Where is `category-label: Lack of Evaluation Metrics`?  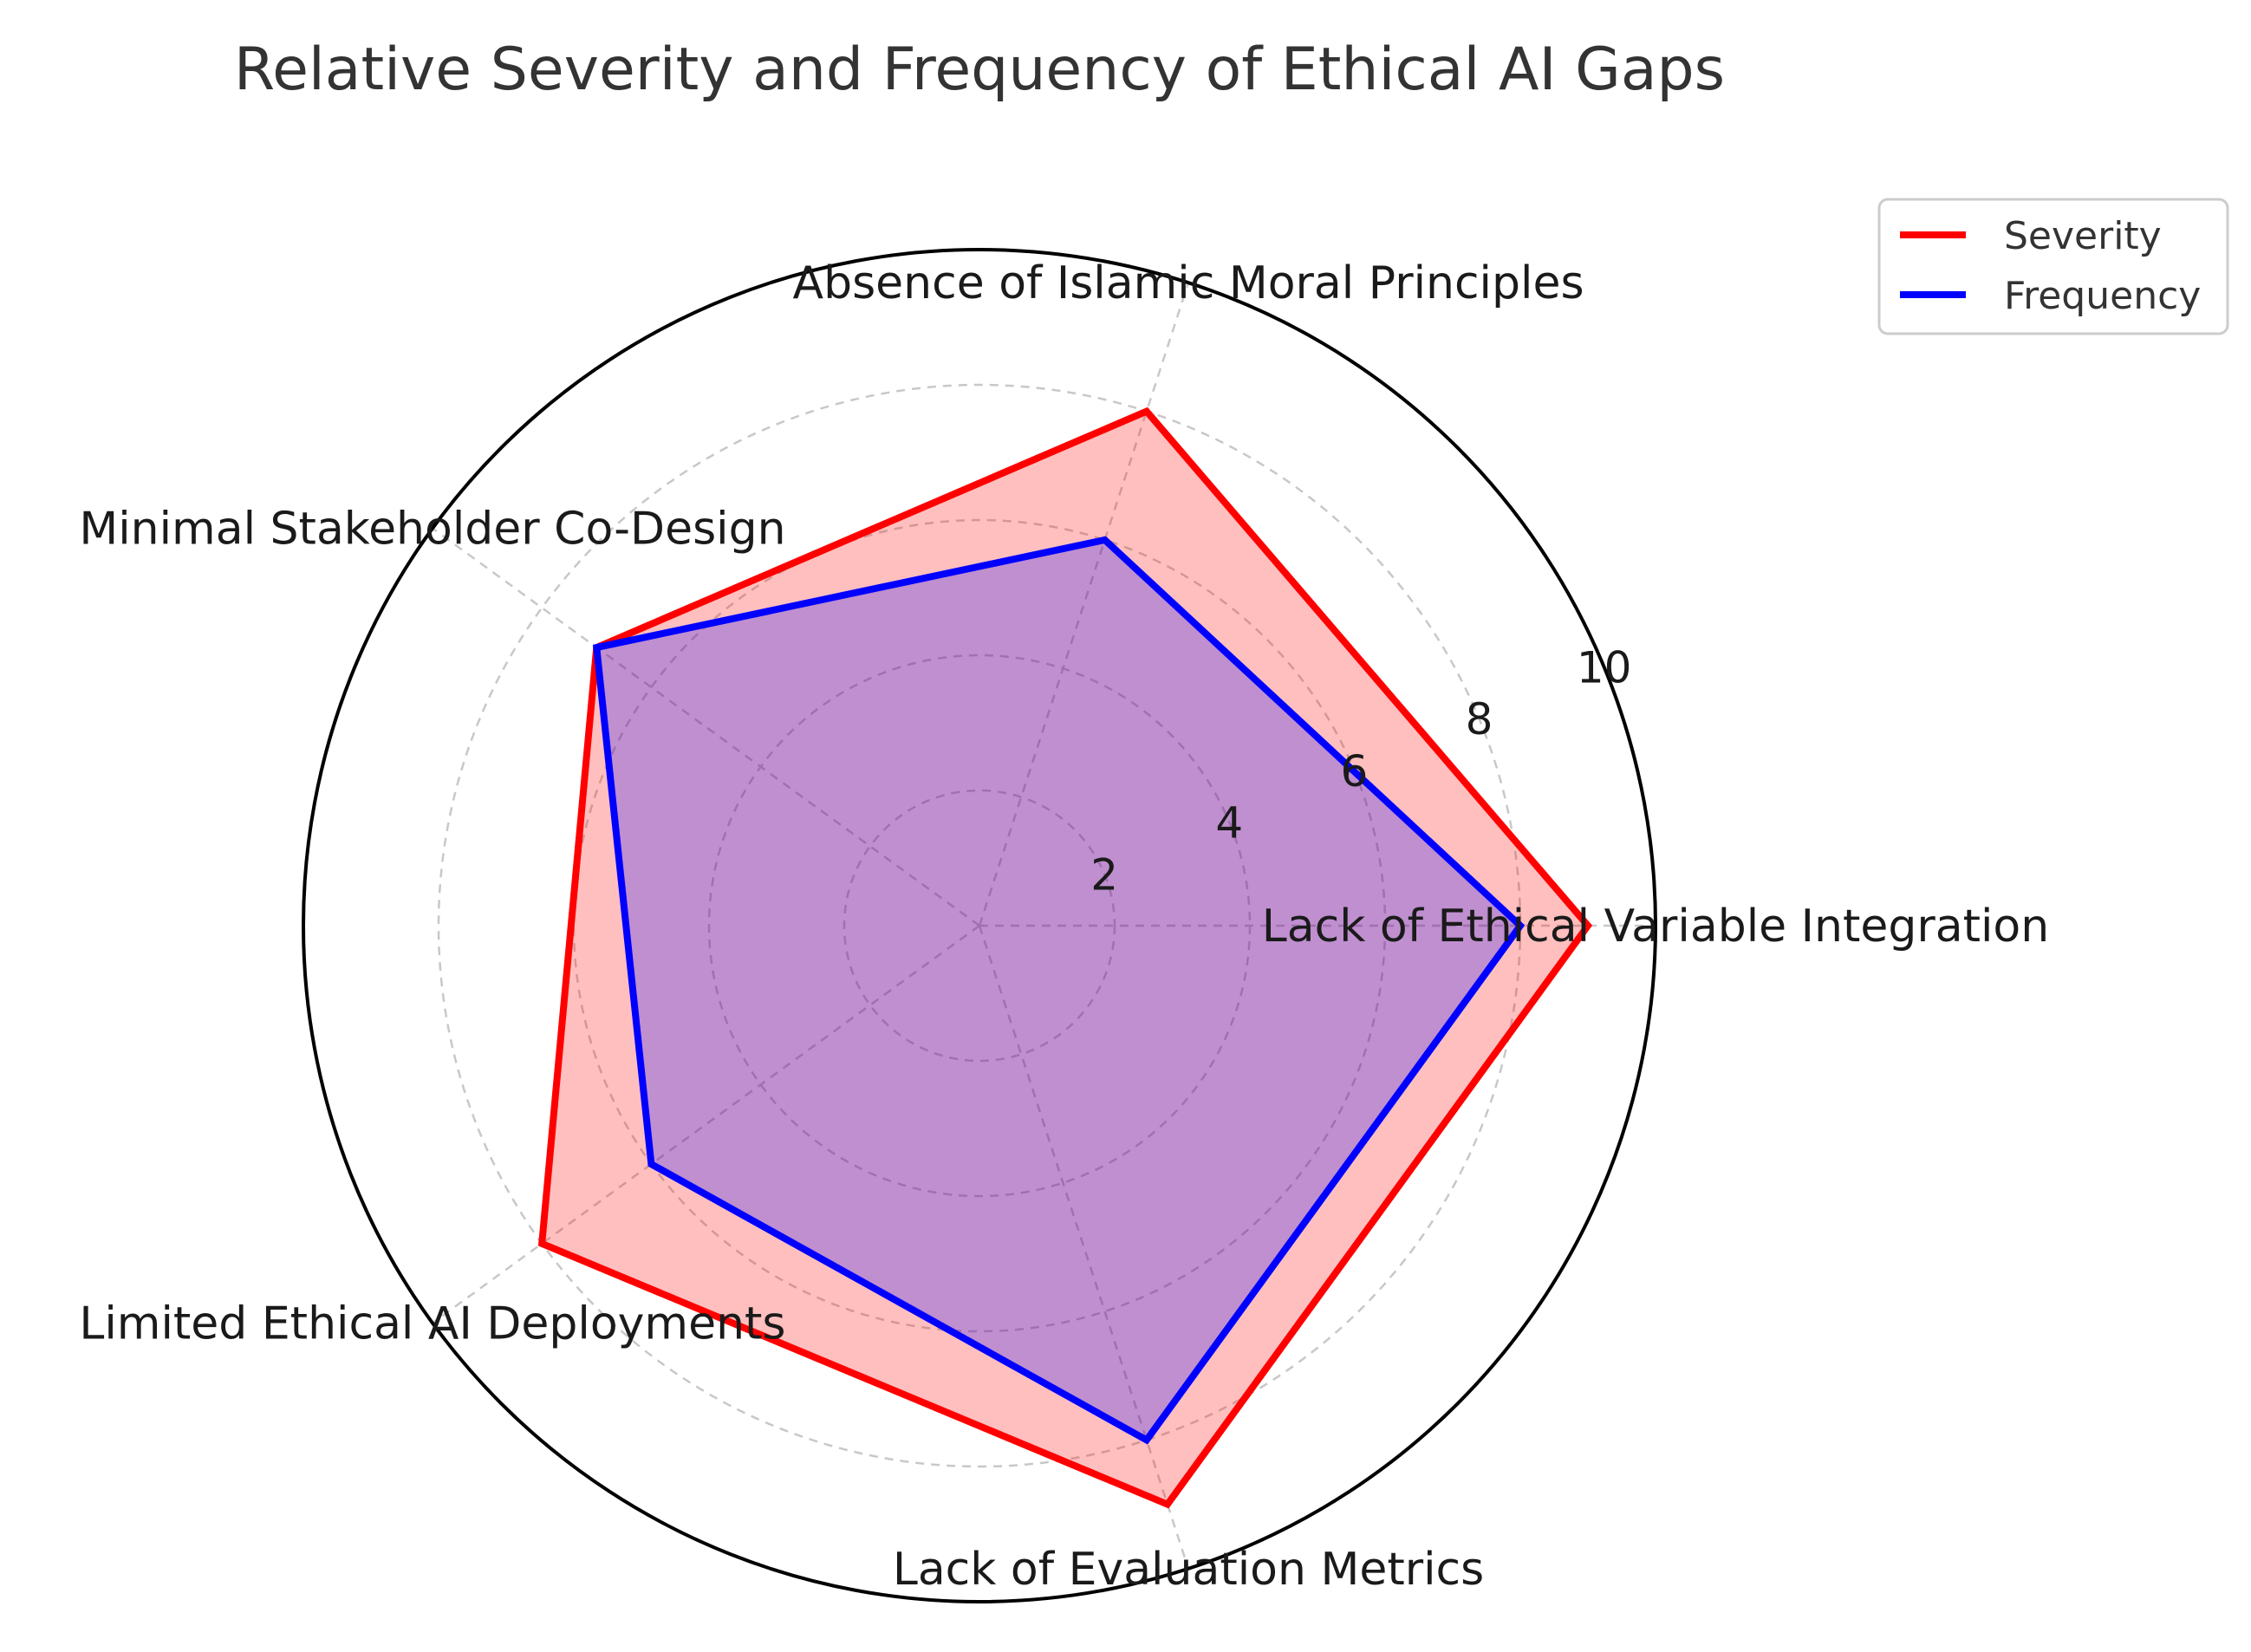
category-label: Lack of Evaluation Metrics is located at coordinates (1188, 1570).